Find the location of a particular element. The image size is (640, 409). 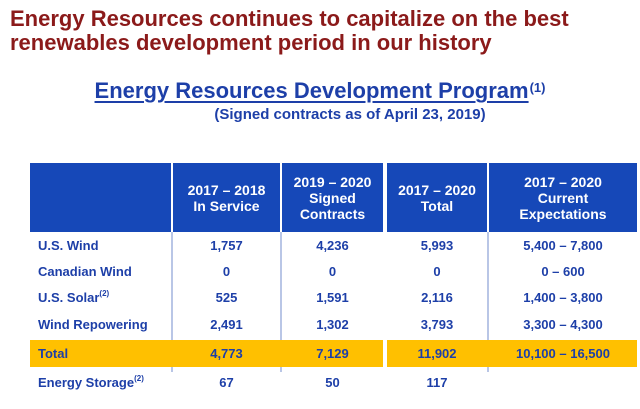

cell-total: 11,902 is located at coordinates (437, 353).